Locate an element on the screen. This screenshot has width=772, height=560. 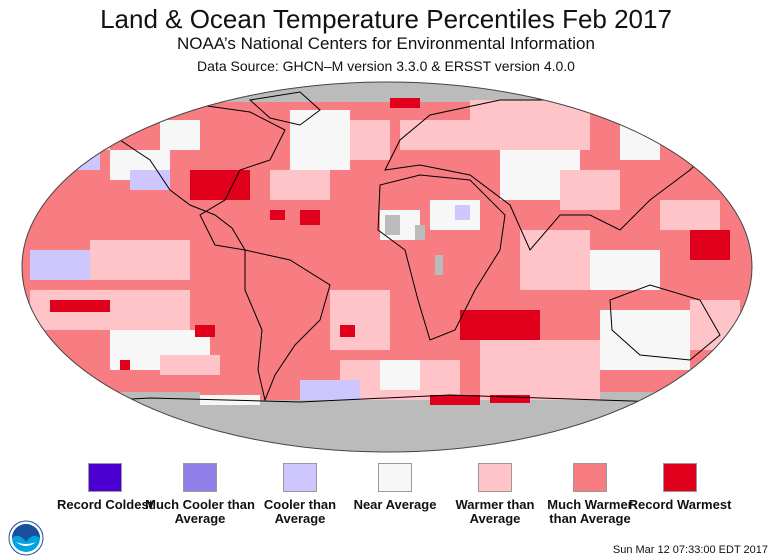
timestamp: Sun Mar 12 07:33:00 EDT 2017 is located at coordinates (690, 550).